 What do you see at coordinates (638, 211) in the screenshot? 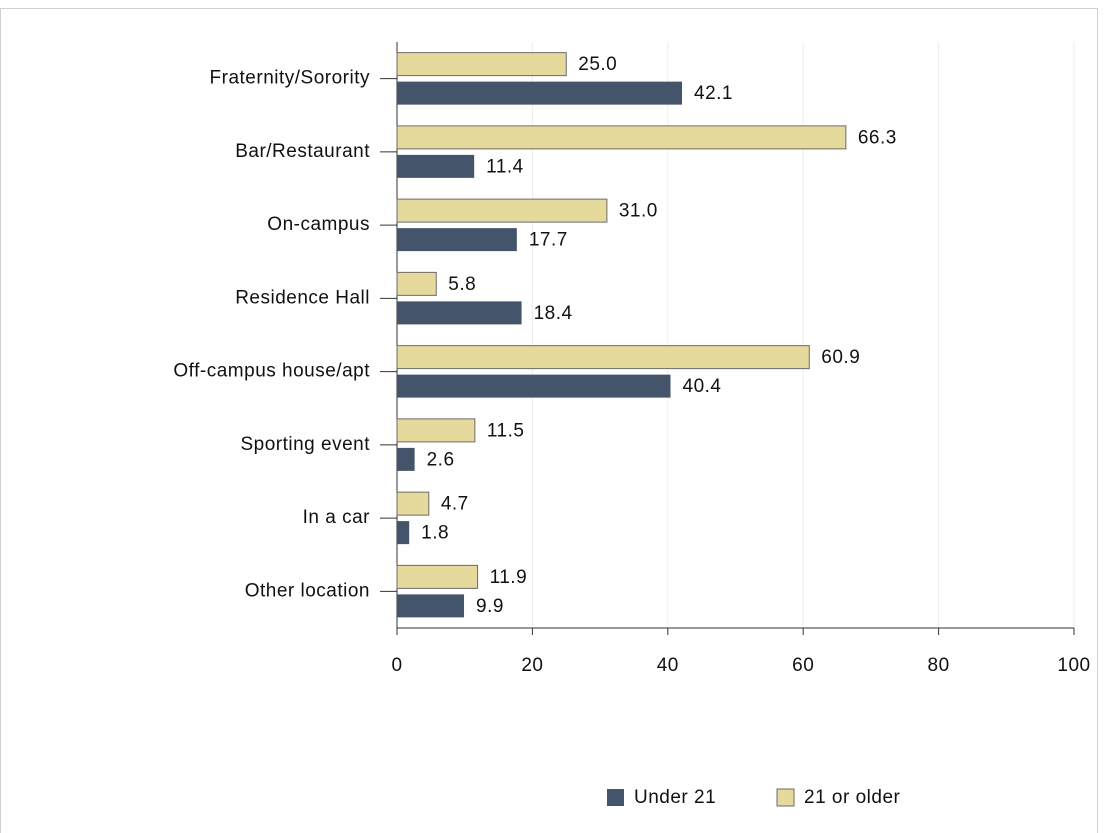
I see `data-label: 31.0` at bounding box center [638, 211].